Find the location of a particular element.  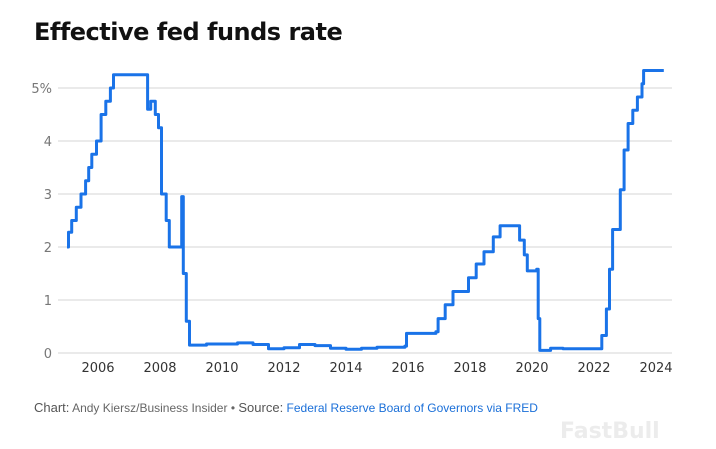

watermark-logo: FastBull is located at coordinates (610, 431).